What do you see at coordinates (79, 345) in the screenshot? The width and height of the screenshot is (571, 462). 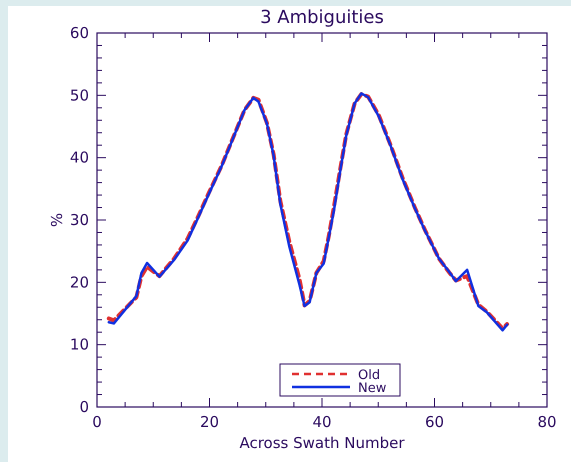 I see `y-tick-label: 10` at bounding box center [79, 345].